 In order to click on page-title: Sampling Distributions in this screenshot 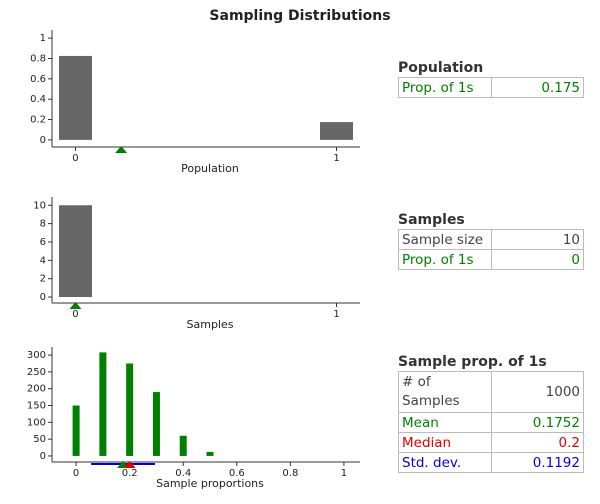, I will do `click(299, 16)`.